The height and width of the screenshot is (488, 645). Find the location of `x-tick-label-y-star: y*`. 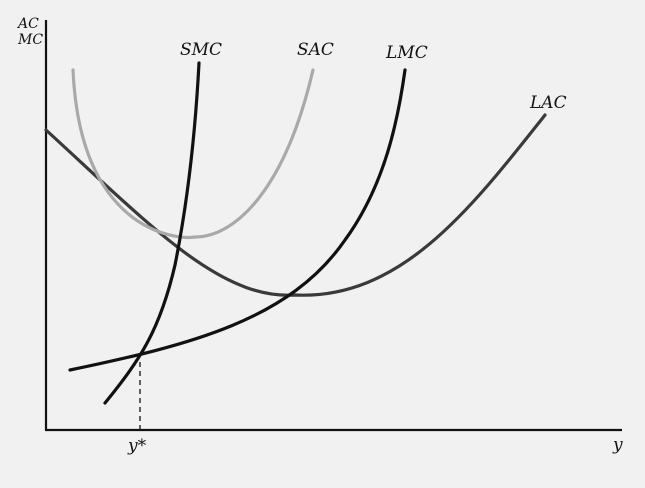

x-tick-label-y-star: y* is located at coordinates (137, 446).